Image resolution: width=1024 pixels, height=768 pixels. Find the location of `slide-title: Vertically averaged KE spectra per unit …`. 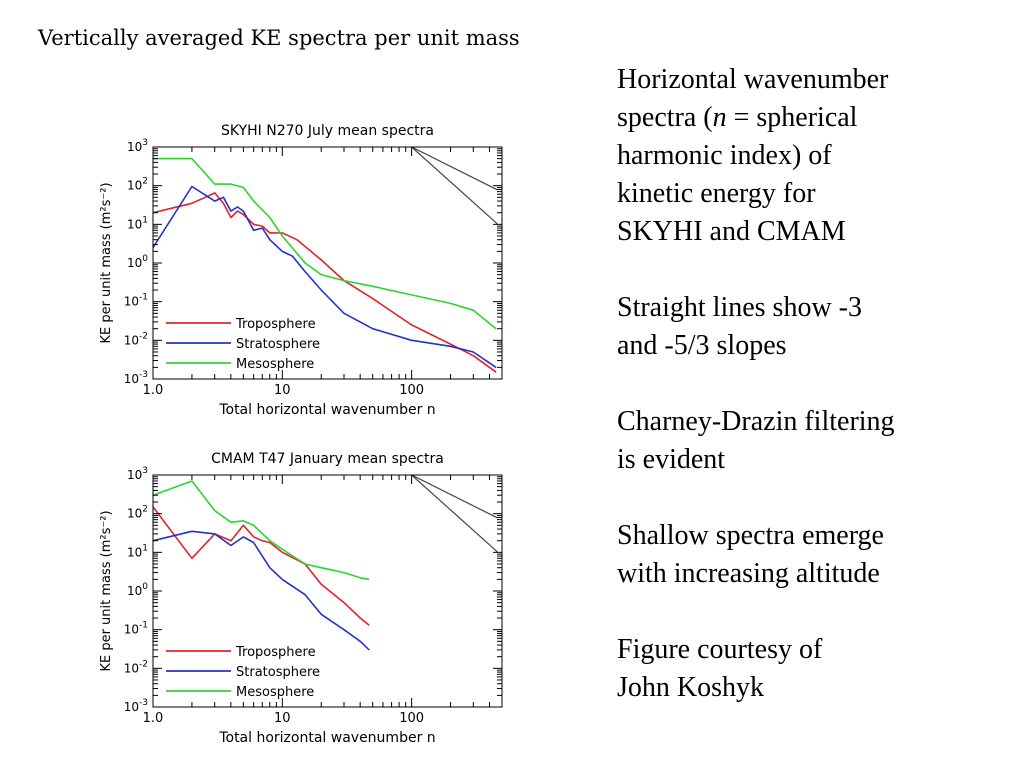

slide-title: Vertically averaged KE spectra per unit … is located at coordinates (279, 38).